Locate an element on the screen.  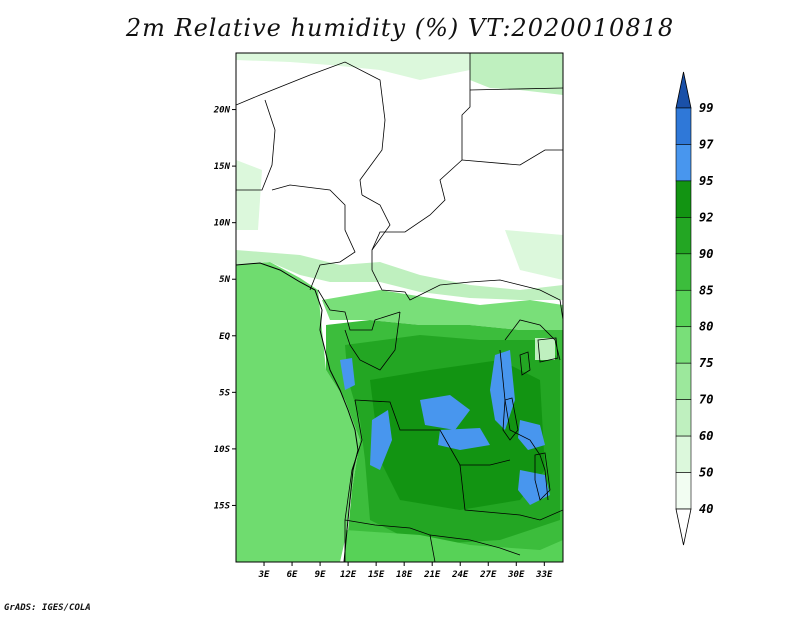
lon-tick-label: 24E is located at coordinates (460, 575).